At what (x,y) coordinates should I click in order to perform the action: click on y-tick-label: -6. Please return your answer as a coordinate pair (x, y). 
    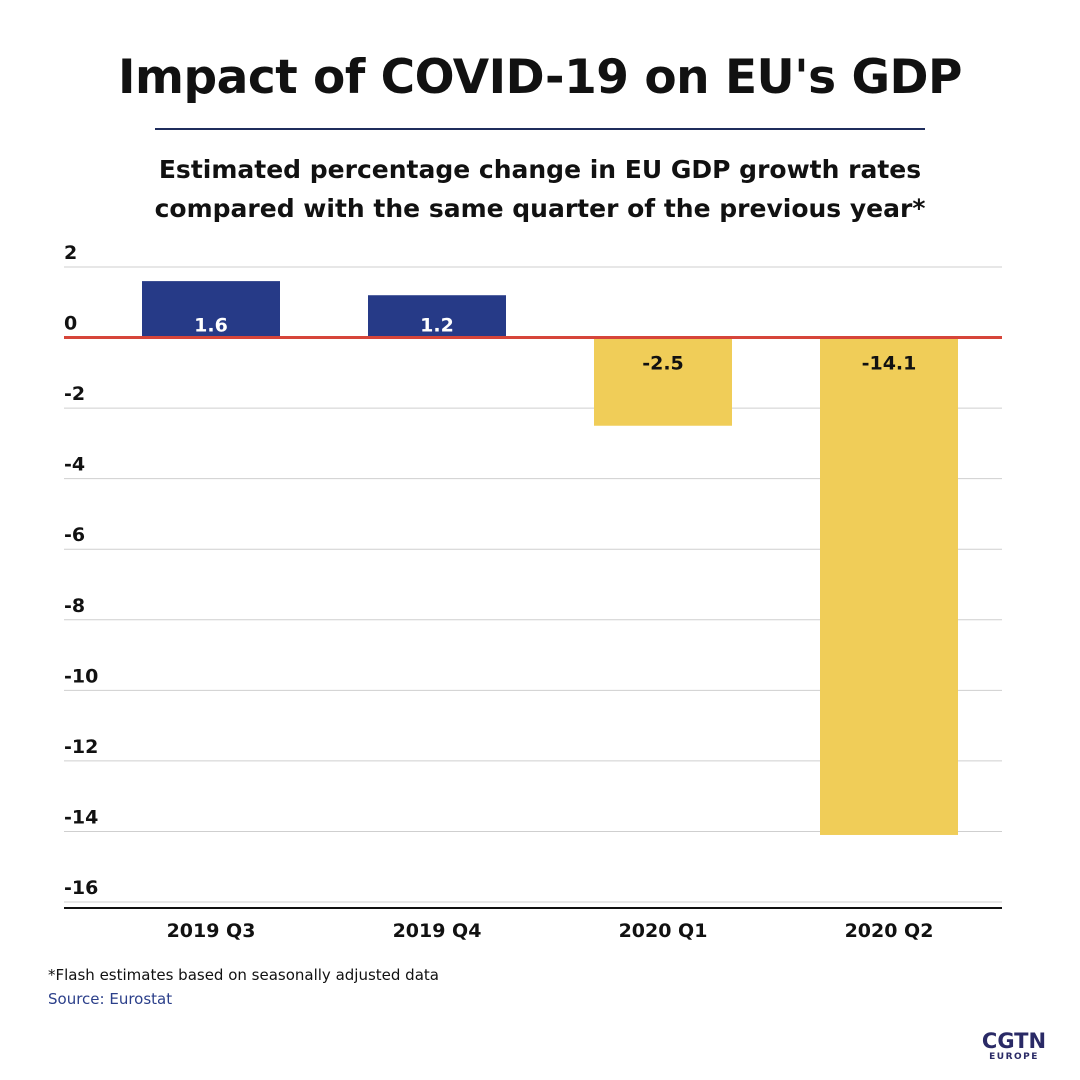
    Looking at the image, I should click on (74, 535).